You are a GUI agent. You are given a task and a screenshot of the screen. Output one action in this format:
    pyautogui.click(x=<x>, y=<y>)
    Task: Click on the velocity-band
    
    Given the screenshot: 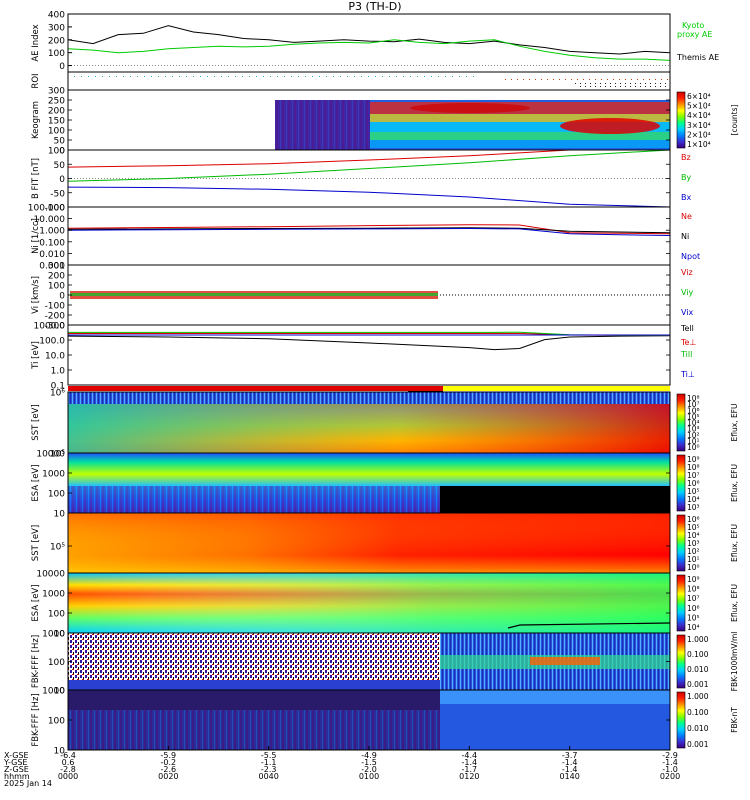 What is the action you would take?
    pyautogui.click(x=254, y=294)
    